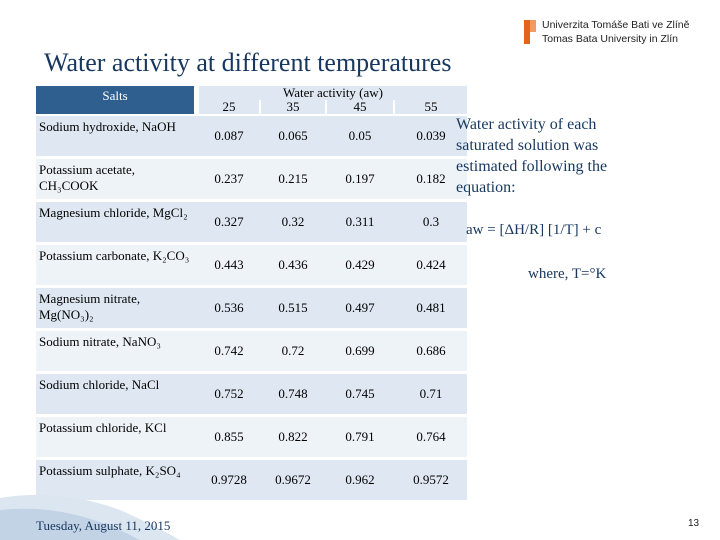 This screenshot has width=720, height=540. What do you see at coordinates (229, 135) in the screenshot?
I see `aw-value-25: 0.087` at bounding box center [229, 135].